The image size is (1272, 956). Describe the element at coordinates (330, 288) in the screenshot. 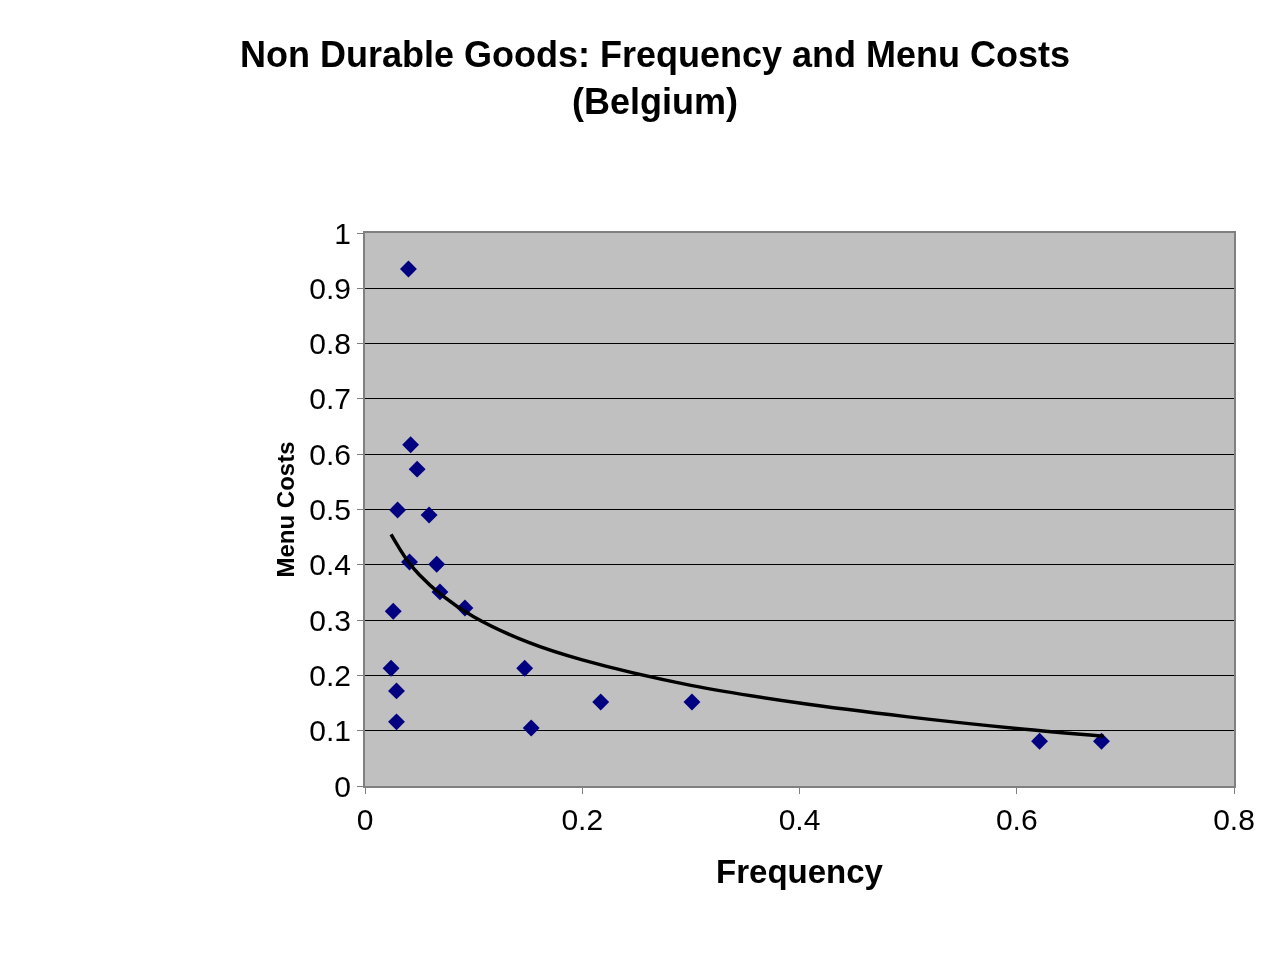

I see `y-tick-label: 0.9` at that location.